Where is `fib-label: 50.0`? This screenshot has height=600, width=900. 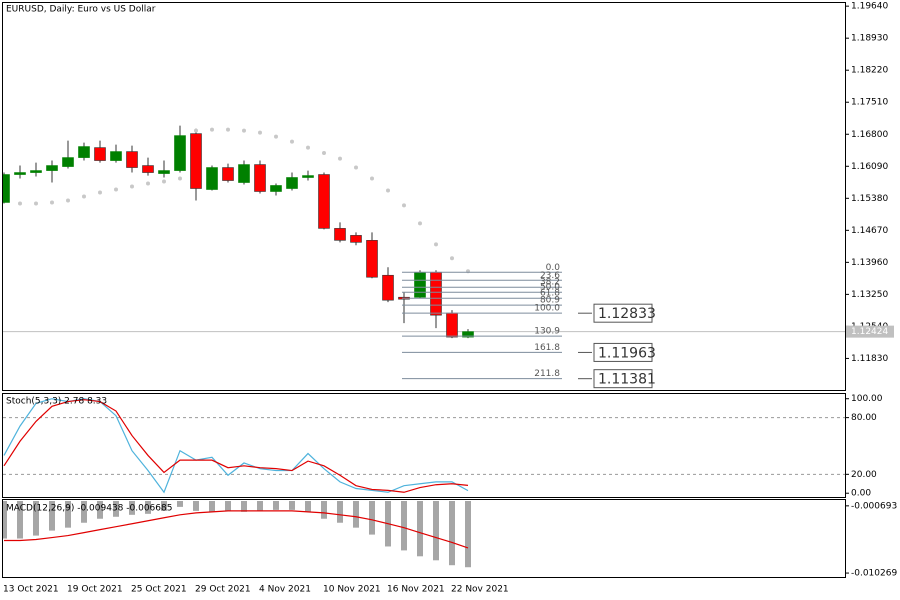 fib-label: 50.0 is located at coordinates (550, 288).